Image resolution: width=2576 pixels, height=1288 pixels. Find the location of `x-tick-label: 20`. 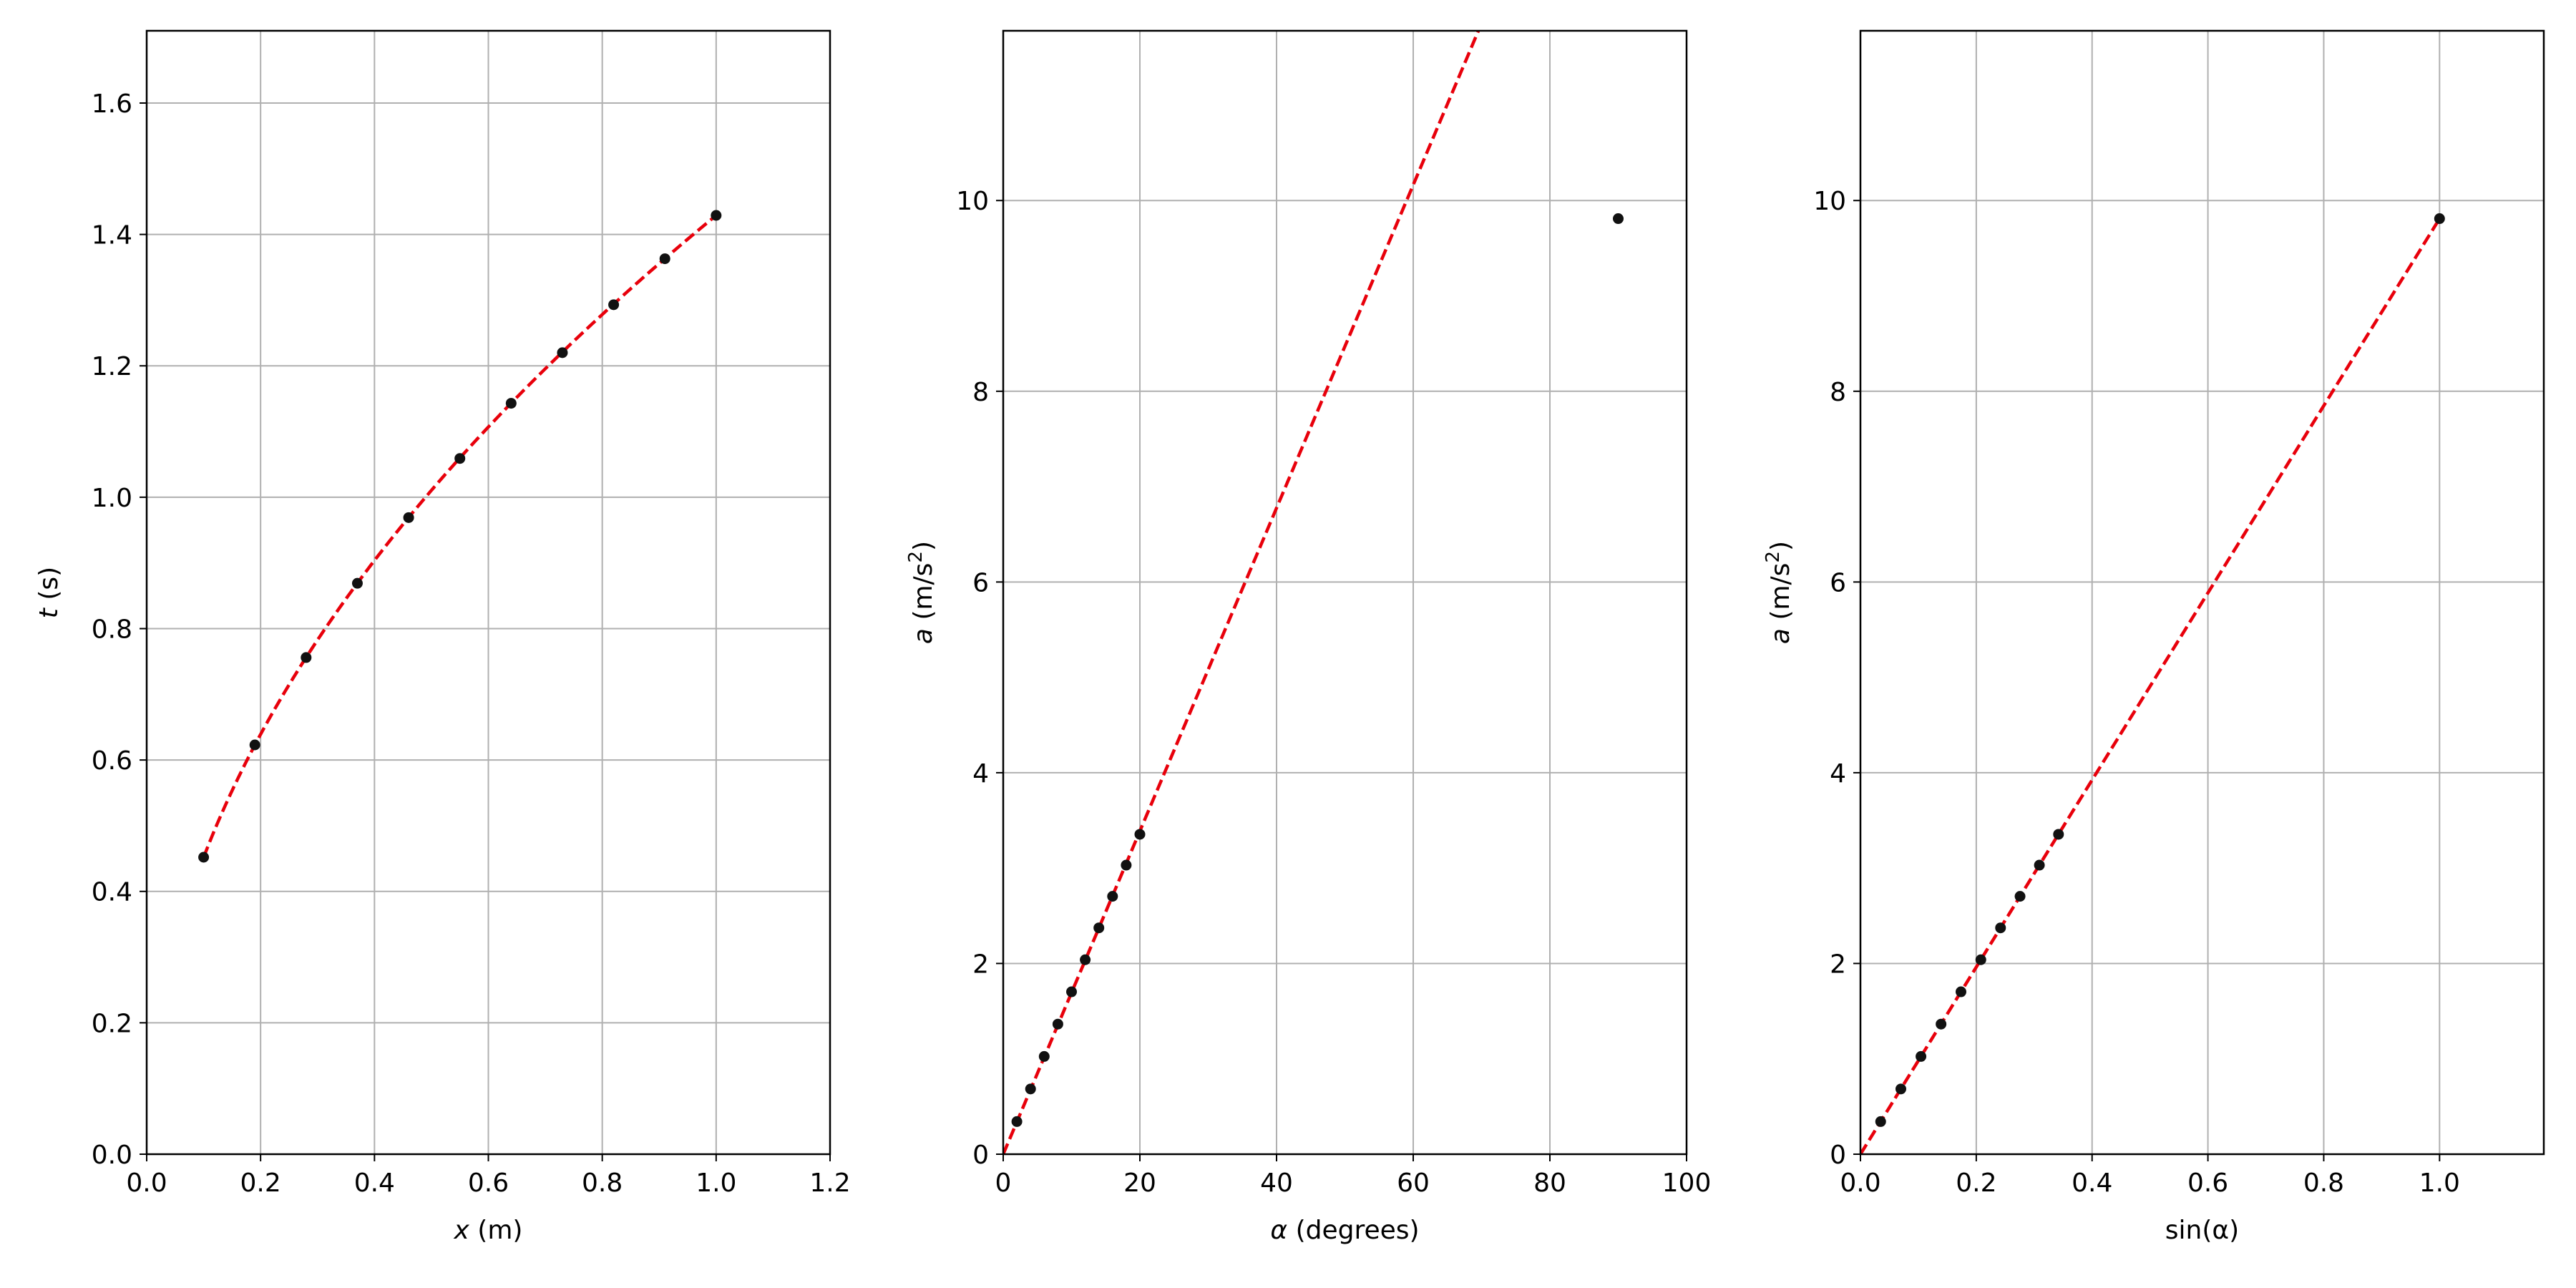

x-tick-label: 20 is located at coordinates (1139, 1183).